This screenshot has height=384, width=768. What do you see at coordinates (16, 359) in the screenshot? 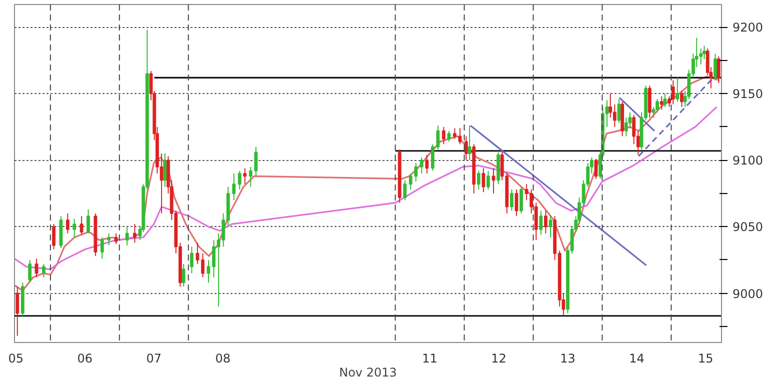
I see `x-tick-label: 05` at bounding box center [16, 359].